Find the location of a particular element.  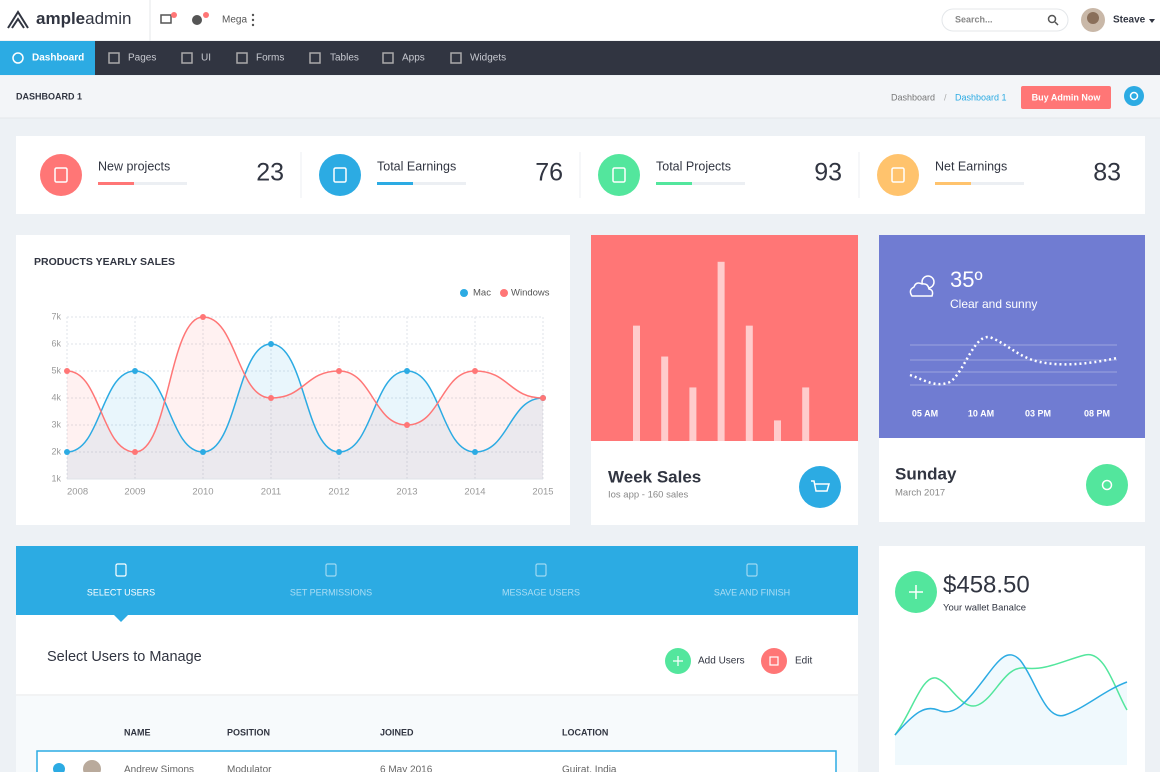

week-sales-icon is located at coordinates (820, 487).